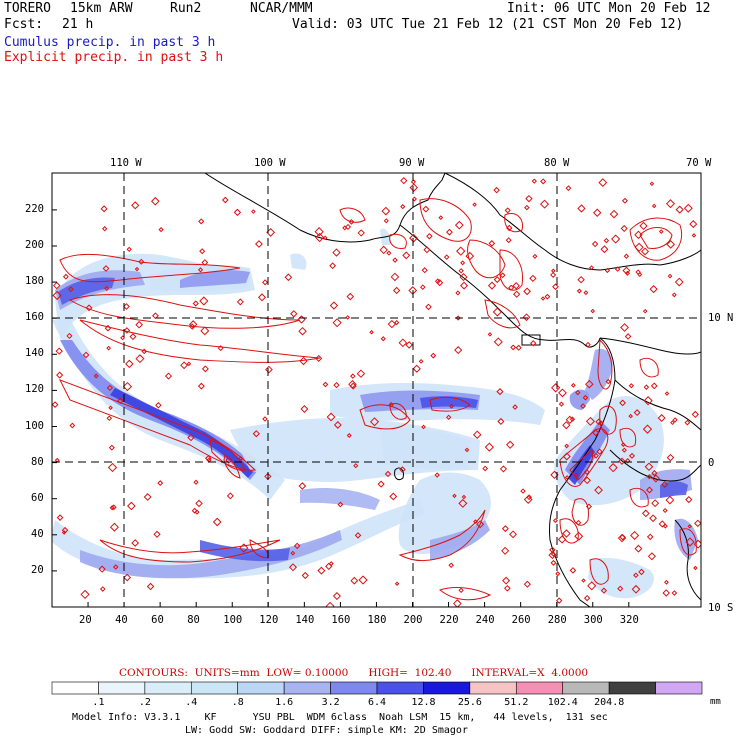  Describe the element at coordinates (78, 24) in the screenshot. I see `forecast-hours: 21 h` at that location.